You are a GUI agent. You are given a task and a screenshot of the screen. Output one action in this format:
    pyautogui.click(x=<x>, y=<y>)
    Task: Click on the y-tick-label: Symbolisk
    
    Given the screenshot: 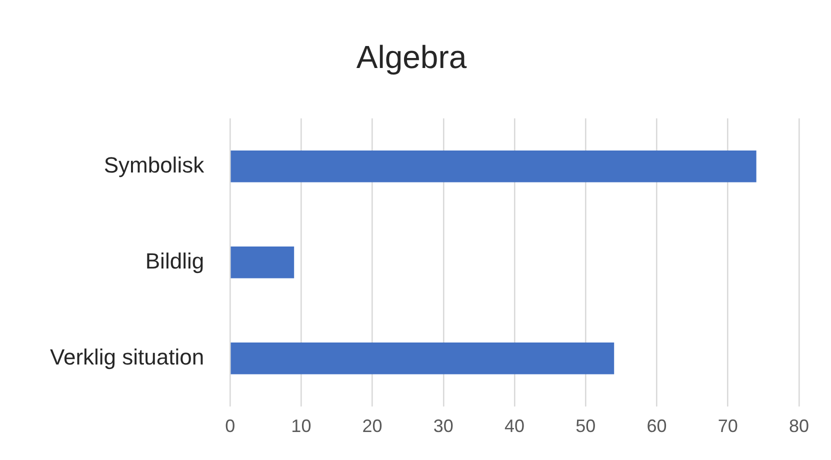 What is the action you would take?
    pyautogui.click(x=155, y=165)
    